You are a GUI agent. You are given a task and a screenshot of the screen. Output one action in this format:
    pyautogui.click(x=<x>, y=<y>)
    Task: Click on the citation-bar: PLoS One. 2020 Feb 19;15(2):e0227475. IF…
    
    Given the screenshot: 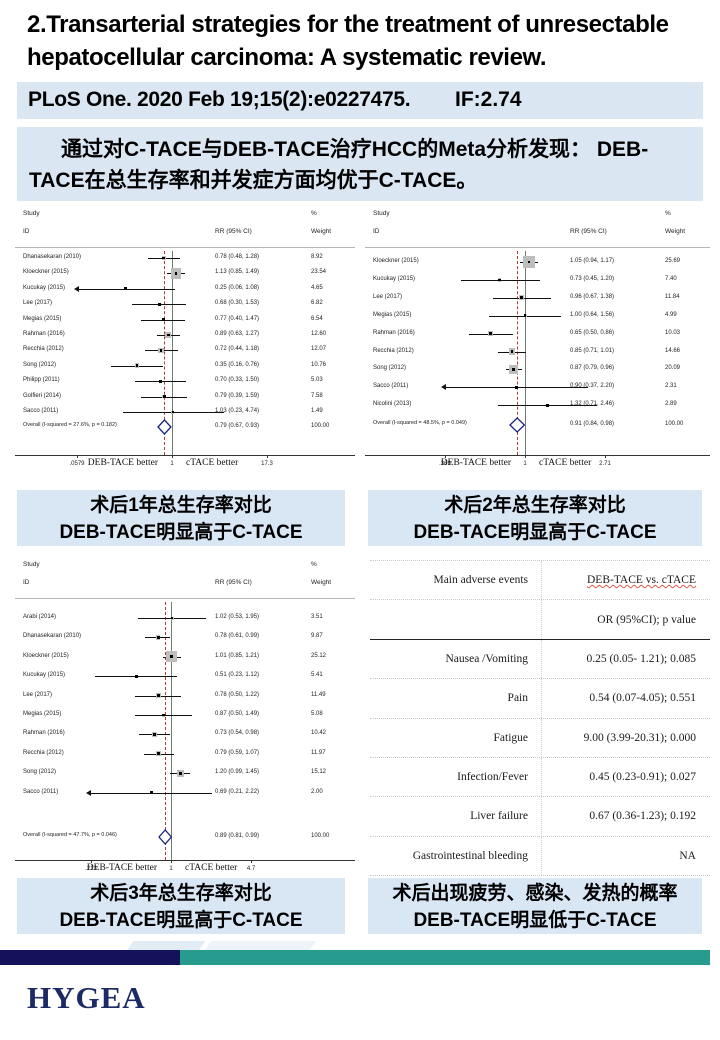 What is the action you would take?
    pyautogui.click(x=360, y=100)
    